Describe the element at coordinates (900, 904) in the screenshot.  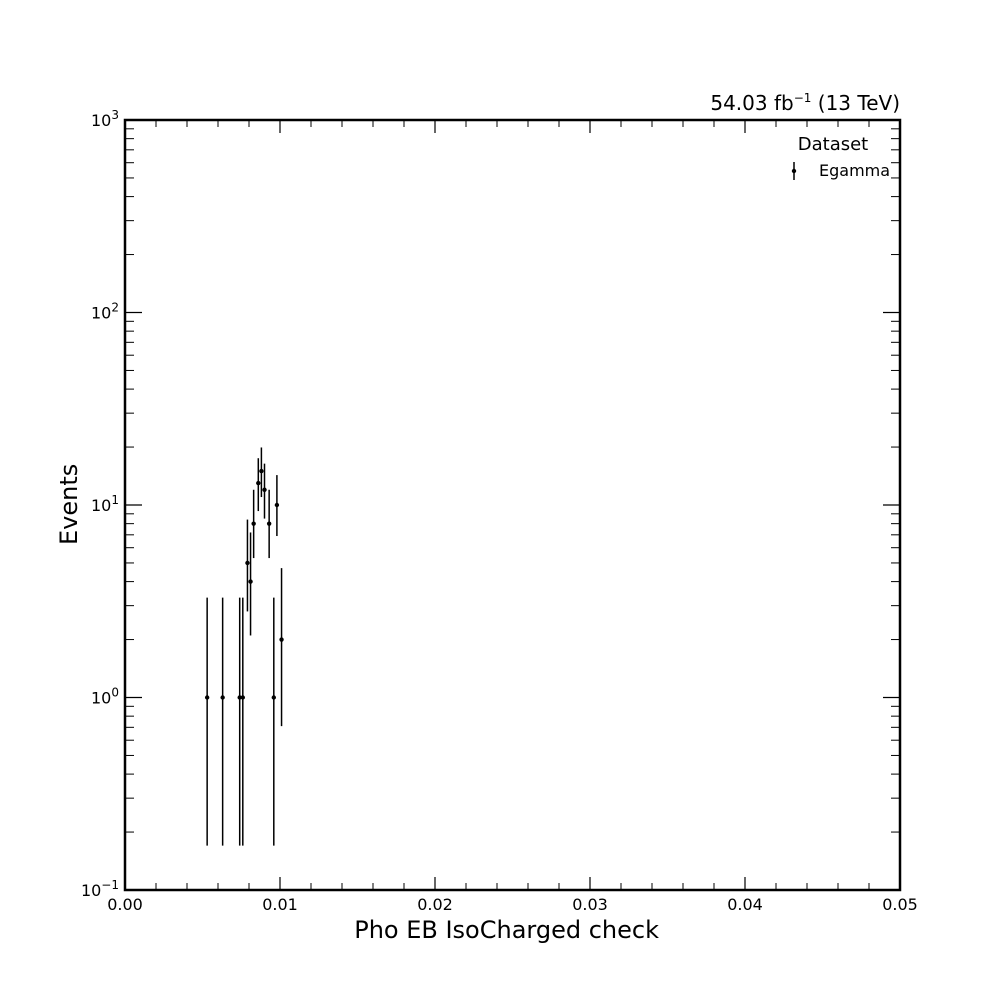
I see `x-tick-label: 0.05` at that location.